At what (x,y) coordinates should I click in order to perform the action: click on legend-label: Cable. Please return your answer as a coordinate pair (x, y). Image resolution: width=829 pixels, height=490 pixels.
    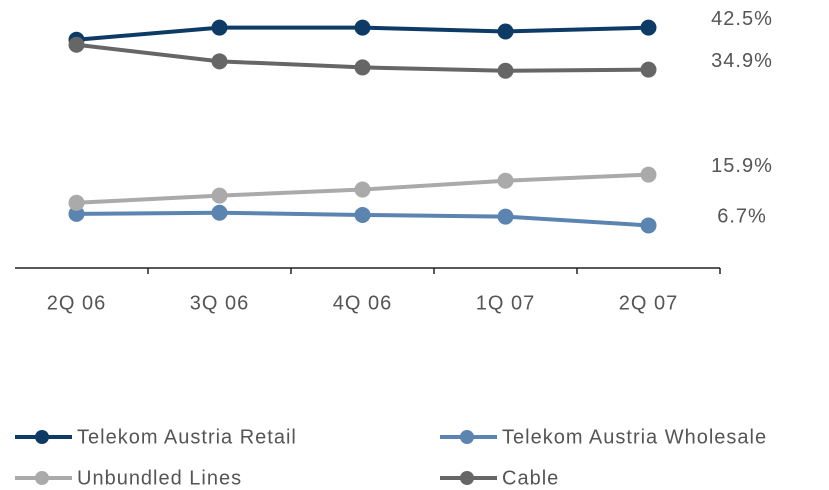
    Looking at the image, I should click on (530, 478).